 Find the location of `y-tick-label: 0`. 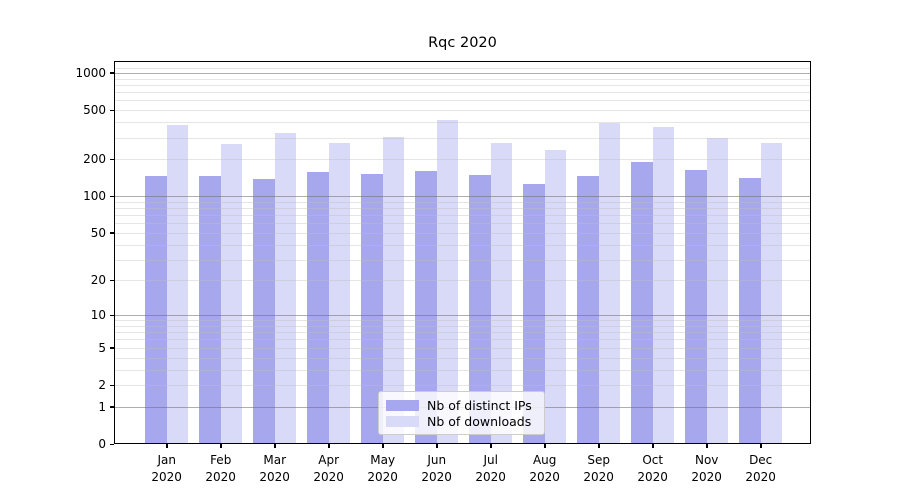

y-tick-label: 0 is located at coordinates (102, 444).